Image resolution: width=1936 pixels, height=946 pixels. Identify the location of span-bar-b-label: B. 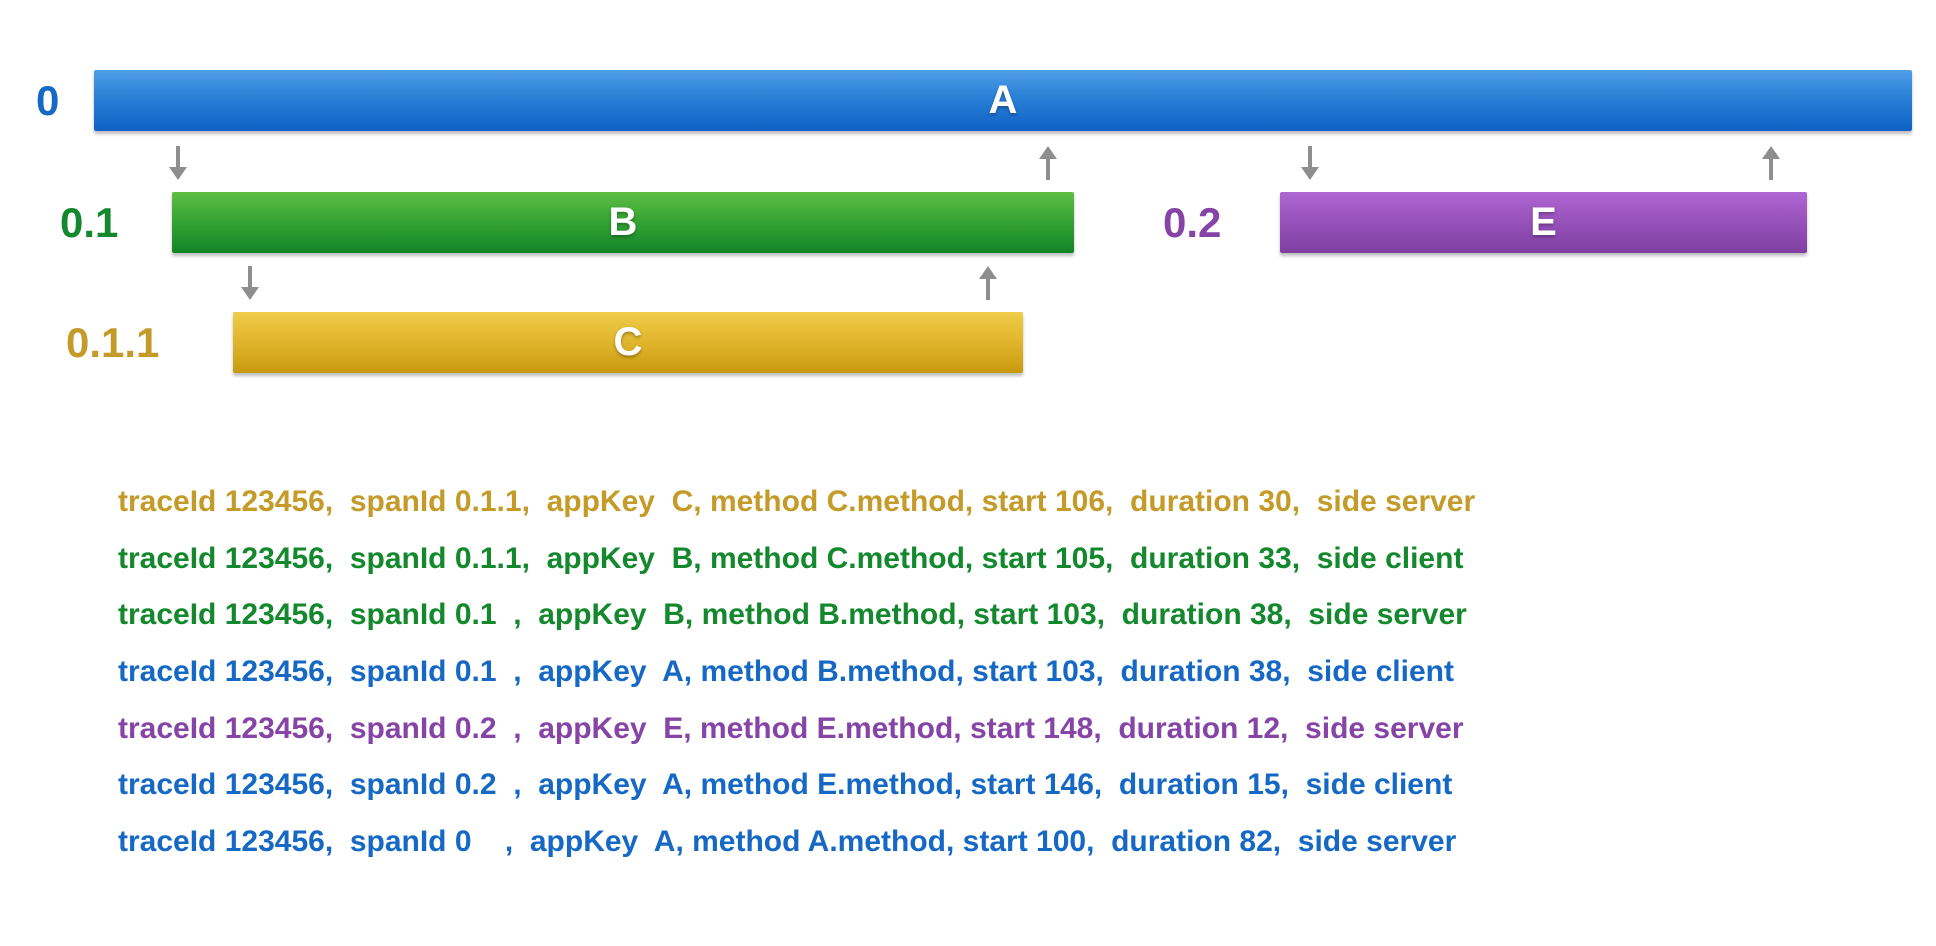
(623, 222).